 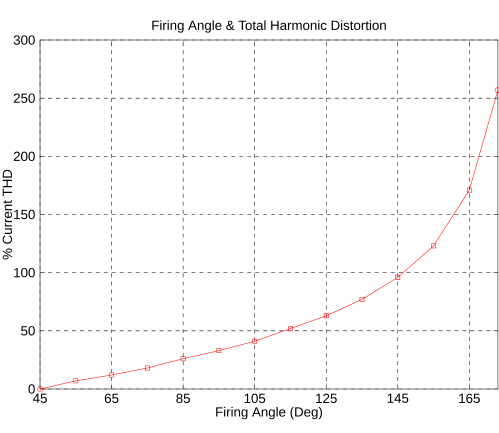 What do you see at coordinates (28, 331) in the screenshot?
I see `y-tick-label: 50` at bounding box center [28, 331].